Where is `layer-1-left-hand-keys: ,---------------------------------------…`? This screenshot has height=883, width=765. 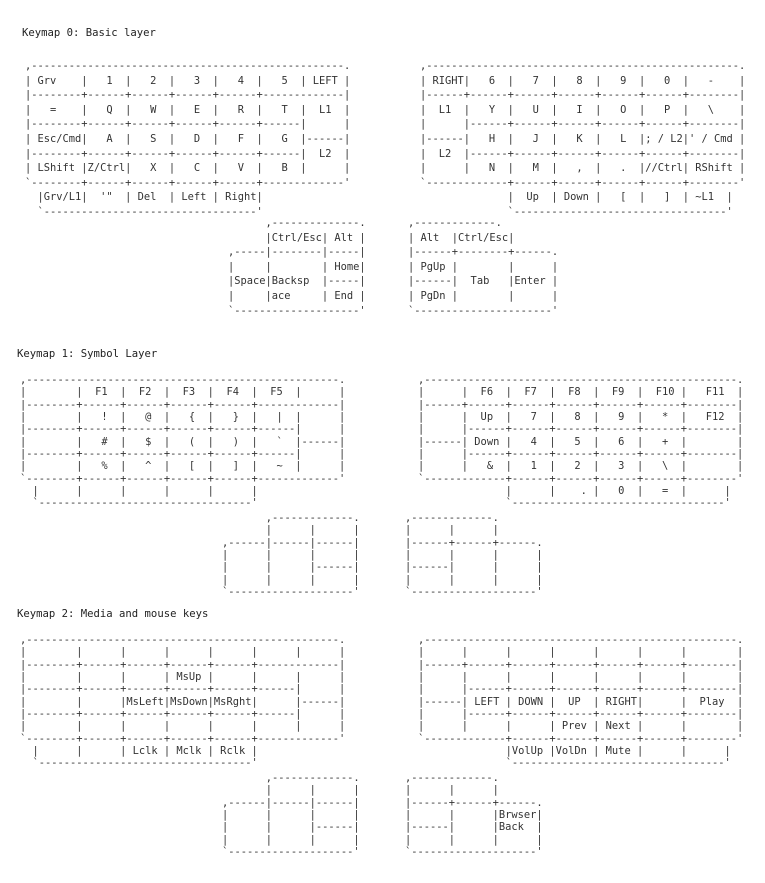 layer-1-left-hand-keys: ,---------------------------------------… is located at coordinates (182, 442).